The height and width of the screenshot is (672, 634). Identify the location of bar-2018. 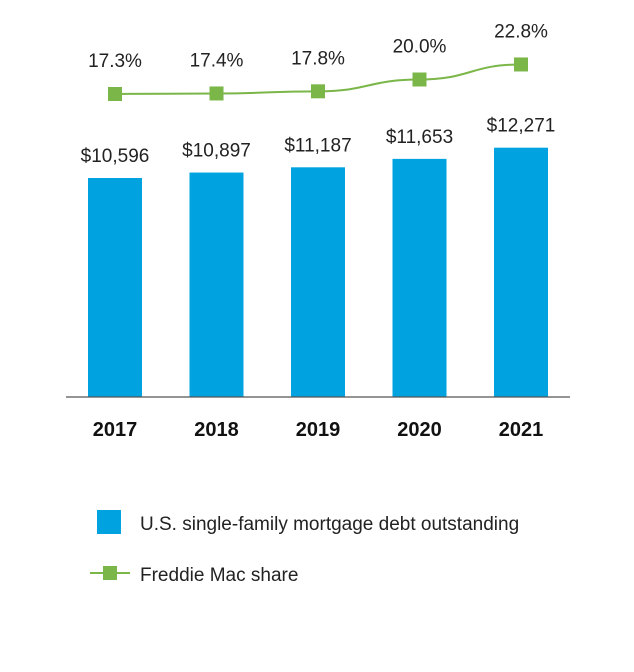
(216, 284).